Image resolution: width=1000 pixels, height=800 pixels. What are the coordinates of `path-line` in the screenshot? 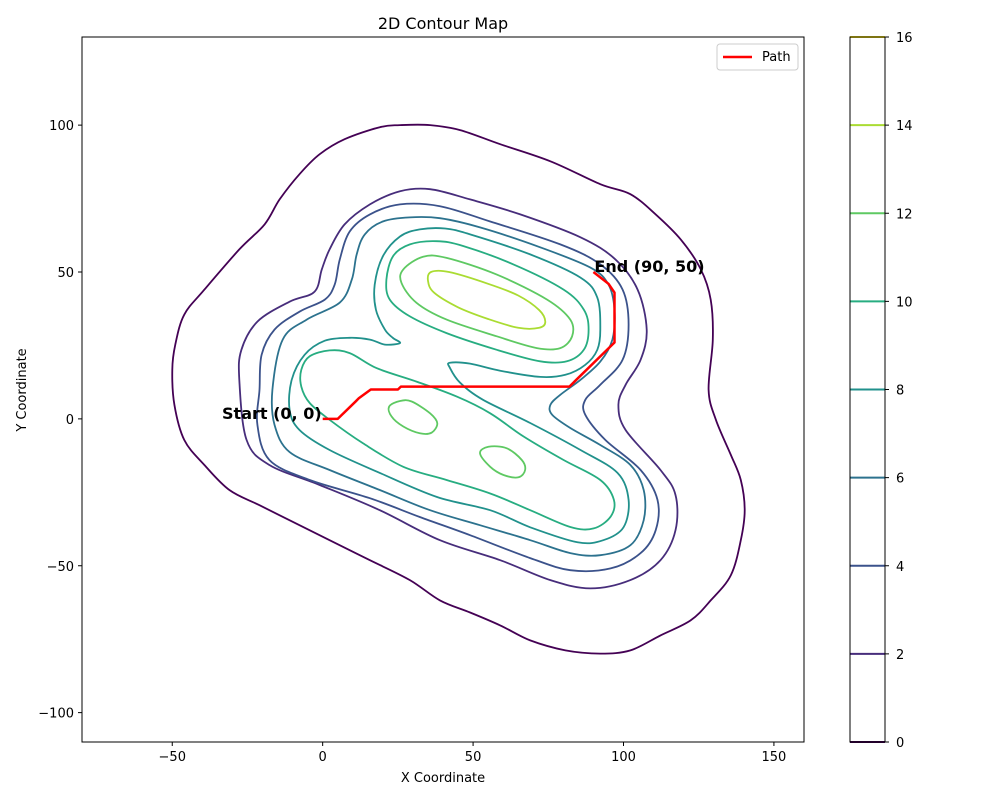 It's located at (469, 346).